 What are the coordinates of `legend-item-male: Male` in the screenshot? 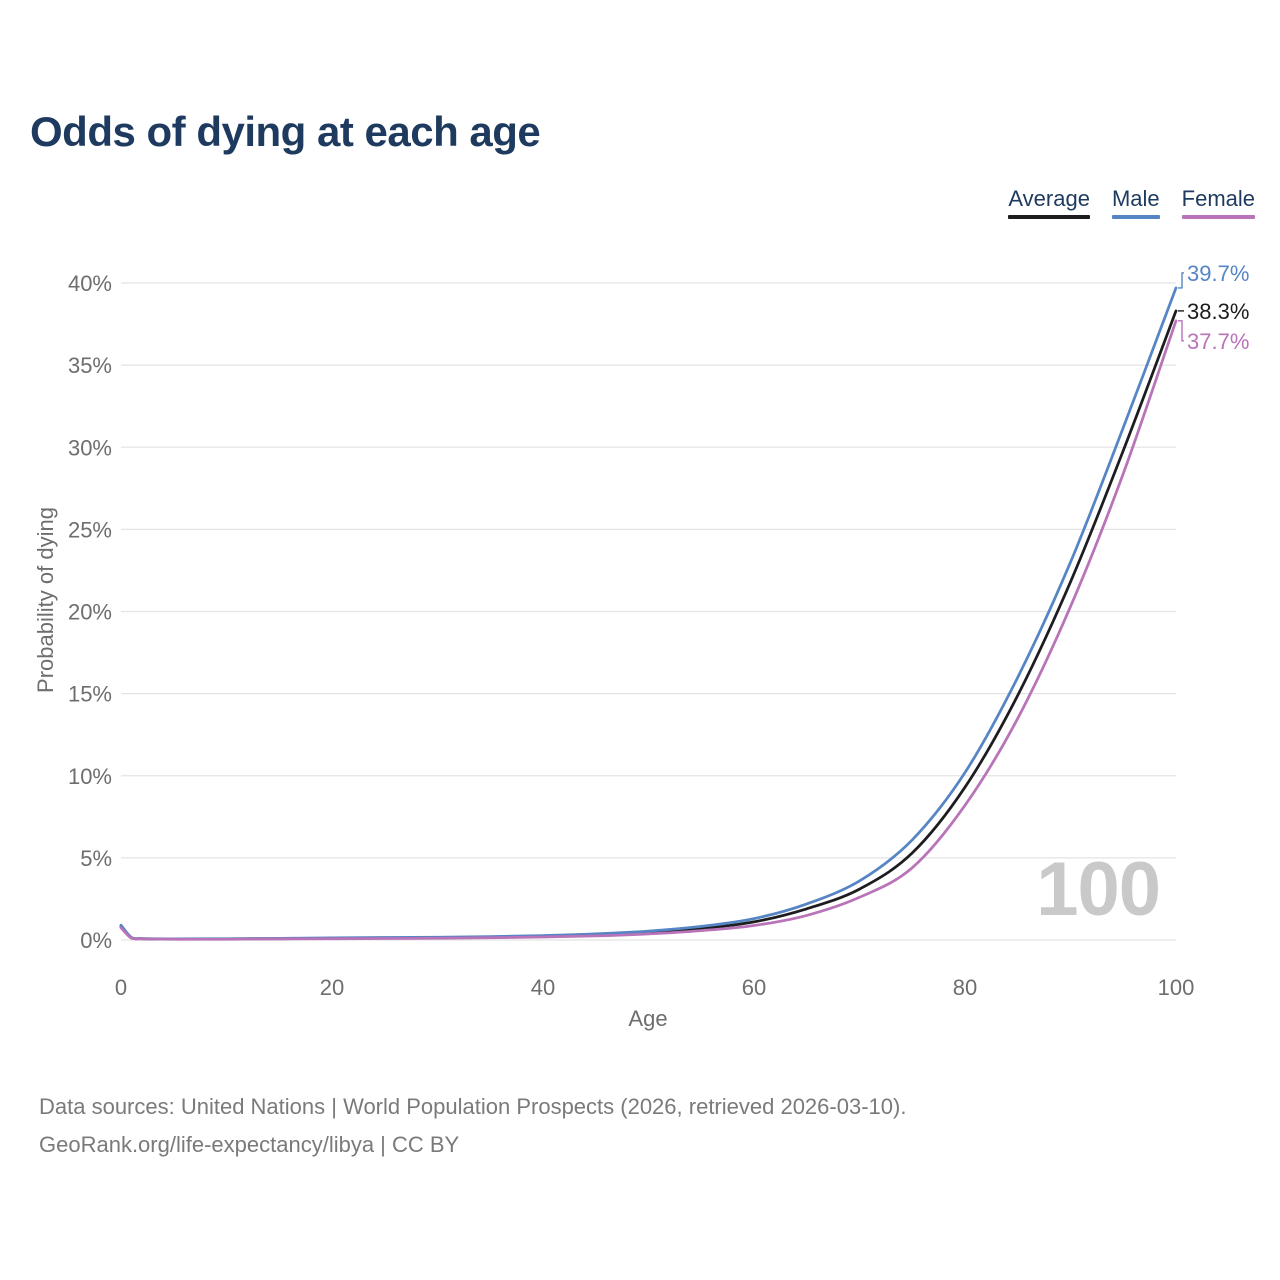 It's located at (1135, 202).